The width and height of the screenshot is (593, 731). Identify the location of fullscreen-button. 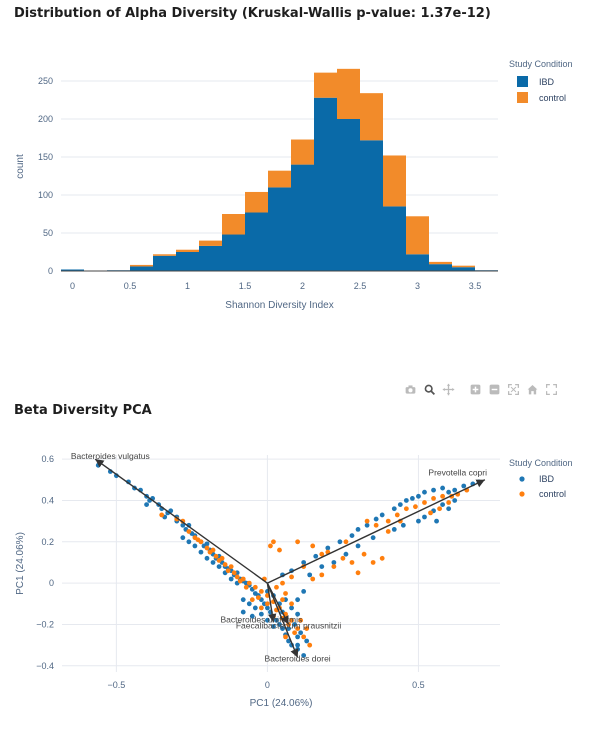
(551, 389).